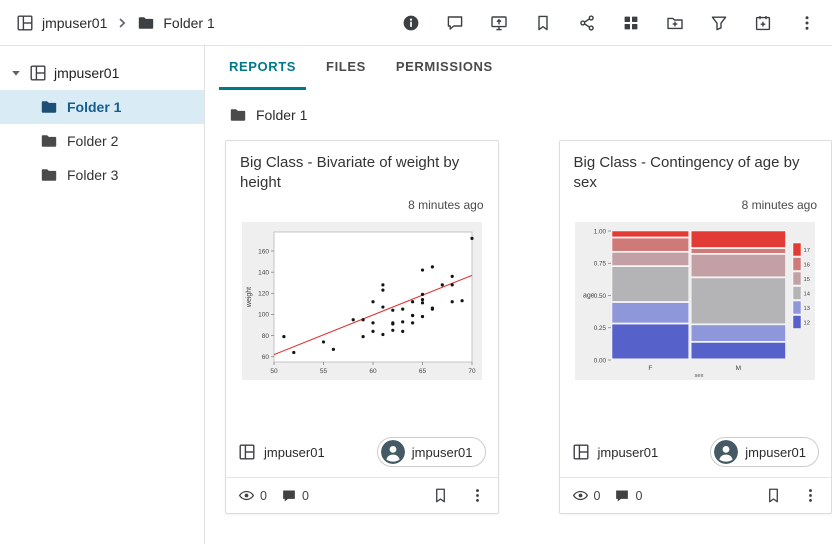 The height and width of the screenshot is (544, 832). What do you see at coordinates (695, 495) in the screenshot?
I see `card-action-bar: 0 0` at bounding box center [695, 495].